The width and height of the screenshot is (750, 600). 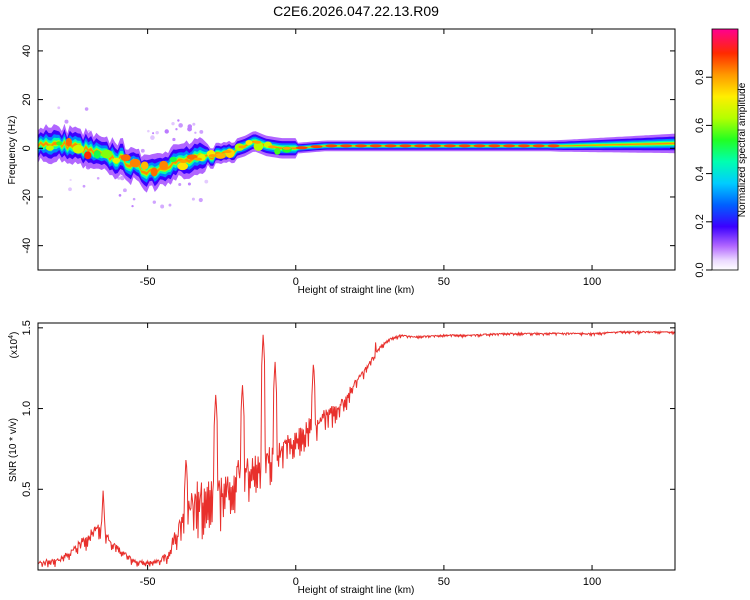 I want to click on spectrogram-ytick-label: -20, so click(x=27, y=197).